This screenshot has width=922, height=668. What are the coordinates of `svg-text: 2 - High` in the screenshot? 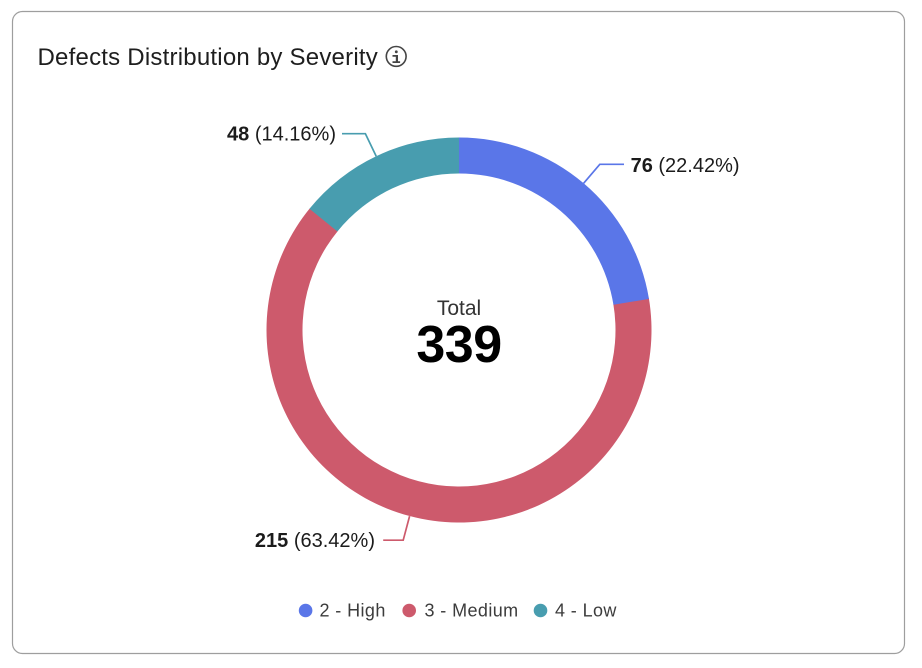 It's located at (353, 610).